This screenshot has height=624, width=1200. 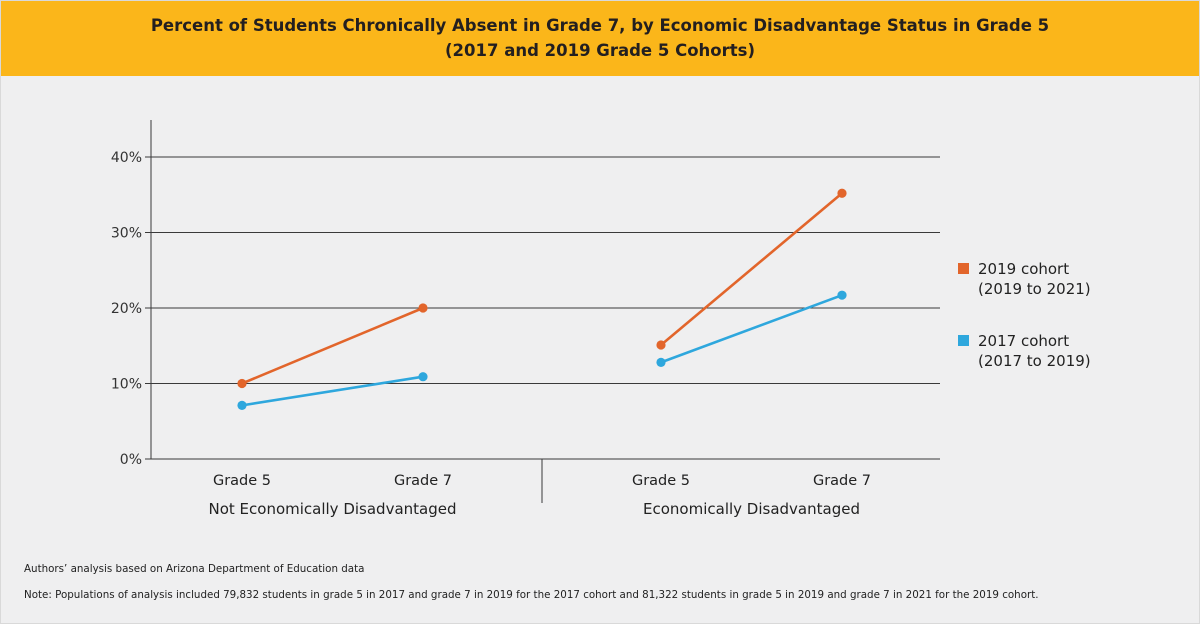 What do you see at coordinates (661, 481) in the screenshot?
I see `x-tick-label-1-0: Grade 5` at bounding box center [661, 481].